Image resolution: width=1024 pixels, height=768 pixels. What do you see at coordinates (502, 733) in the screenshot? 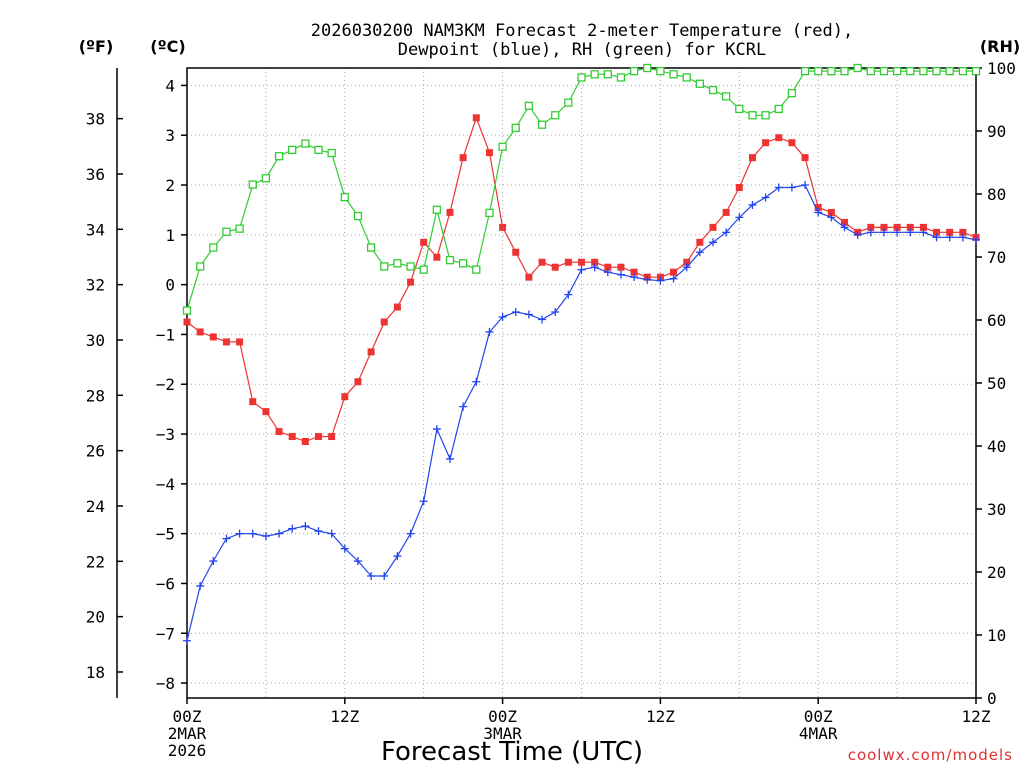
I see `x-tick-date-label: 3MAR` at bounding box center [502, 733].